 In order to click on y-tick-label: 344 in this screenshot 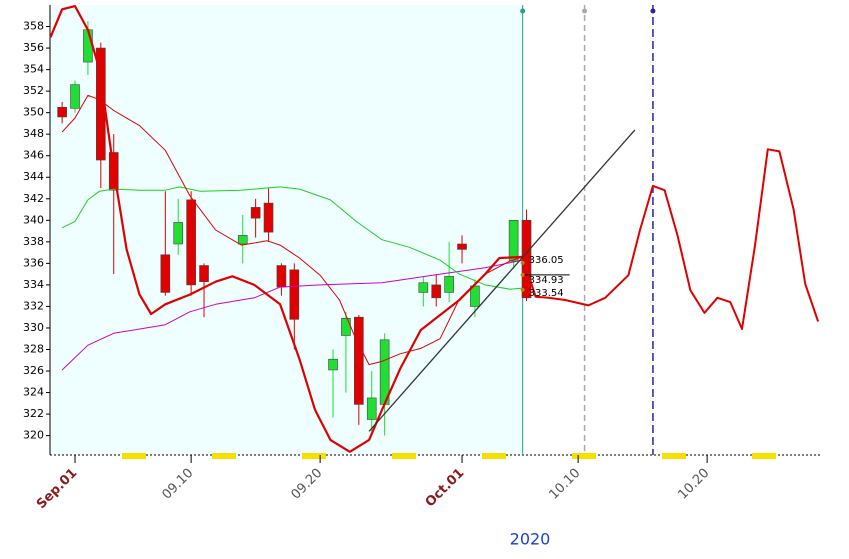, I will do `click(33, 176)`.